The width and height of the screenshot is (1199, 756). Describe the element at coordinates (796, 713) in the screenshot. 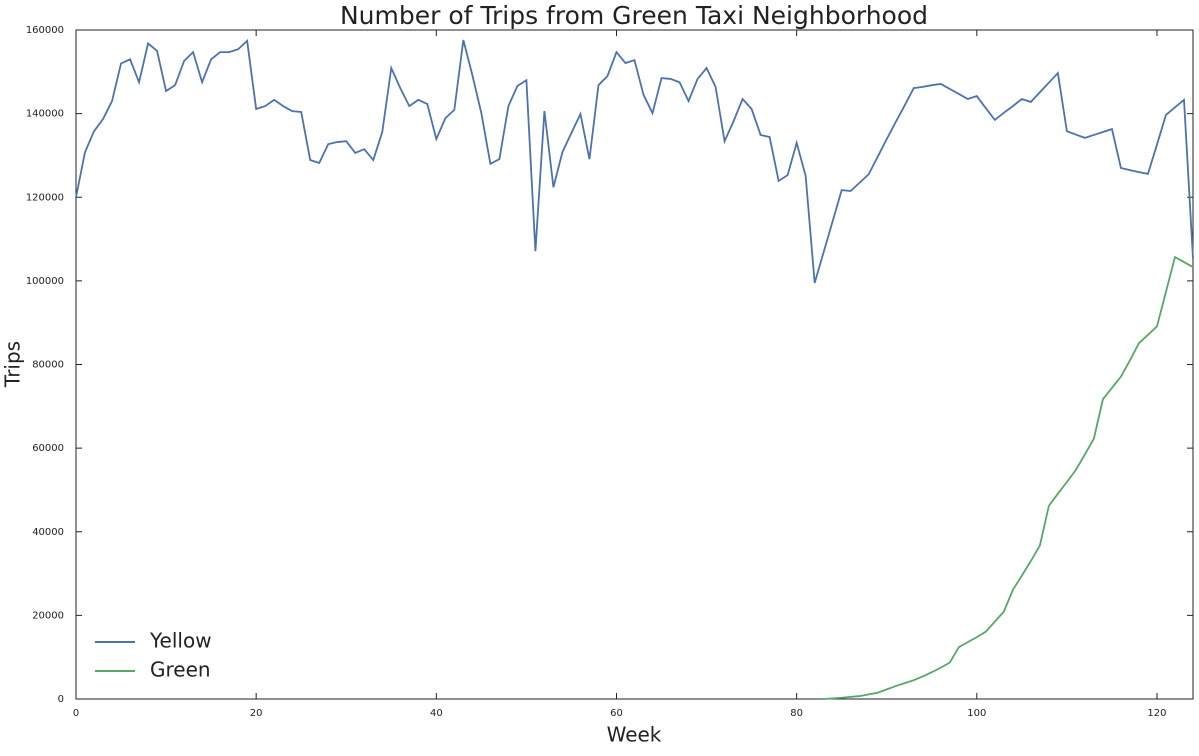

I see `x-tick-label: 80` at that location.